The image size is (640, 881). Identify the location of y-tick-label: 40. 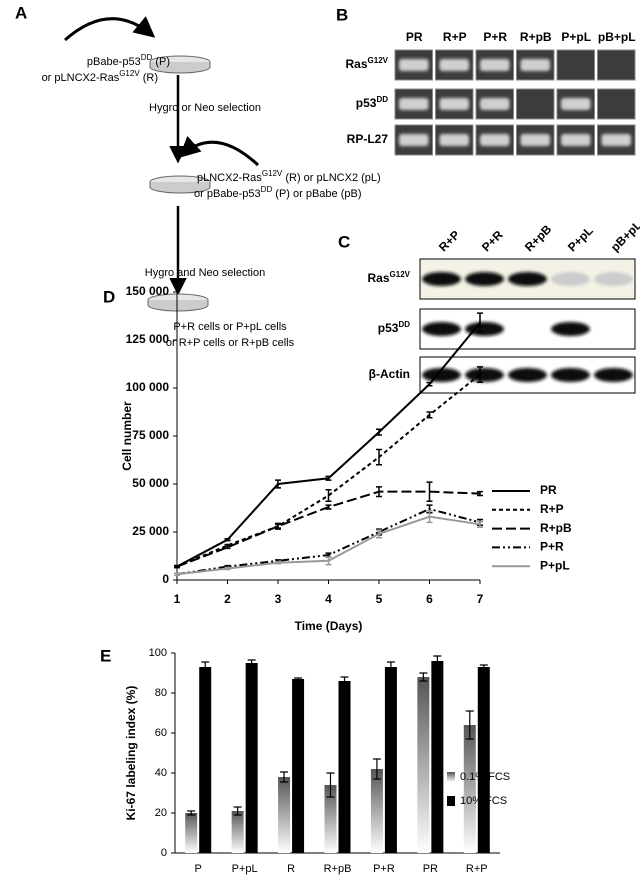
(161, 773).